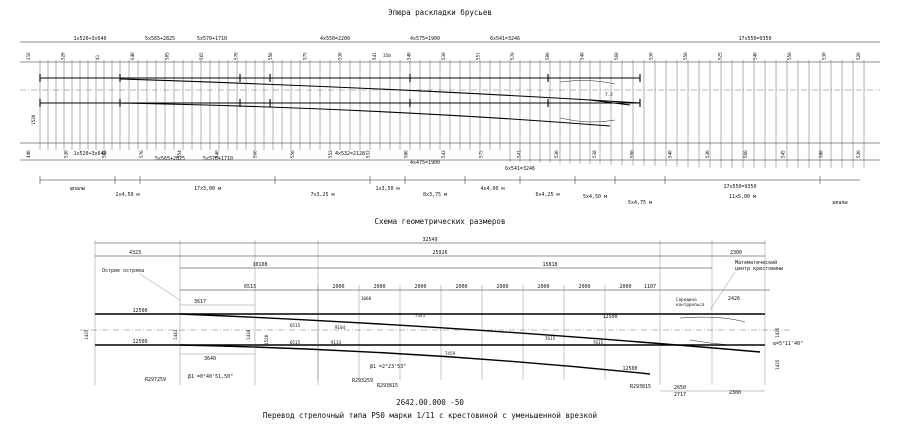 Image resolution: width=900 pixels, height=428 pixels. I want to click on top-group-4: 4x550=2200, so click(335, 39).